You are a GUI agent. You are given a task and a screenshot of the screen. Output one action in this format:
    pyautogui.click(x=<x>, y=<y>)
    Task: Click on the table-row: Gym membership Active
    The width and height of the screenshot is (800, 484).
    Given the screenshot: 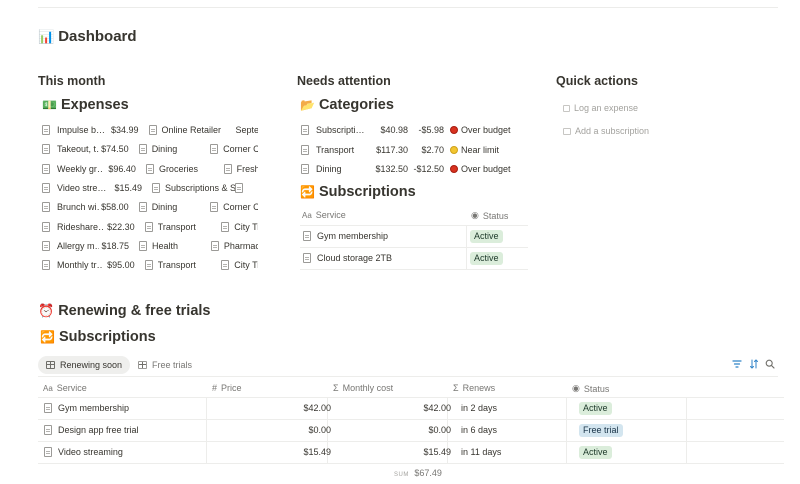 What is the action you would take?
    pyautogui.click(x=415, y=236)
    